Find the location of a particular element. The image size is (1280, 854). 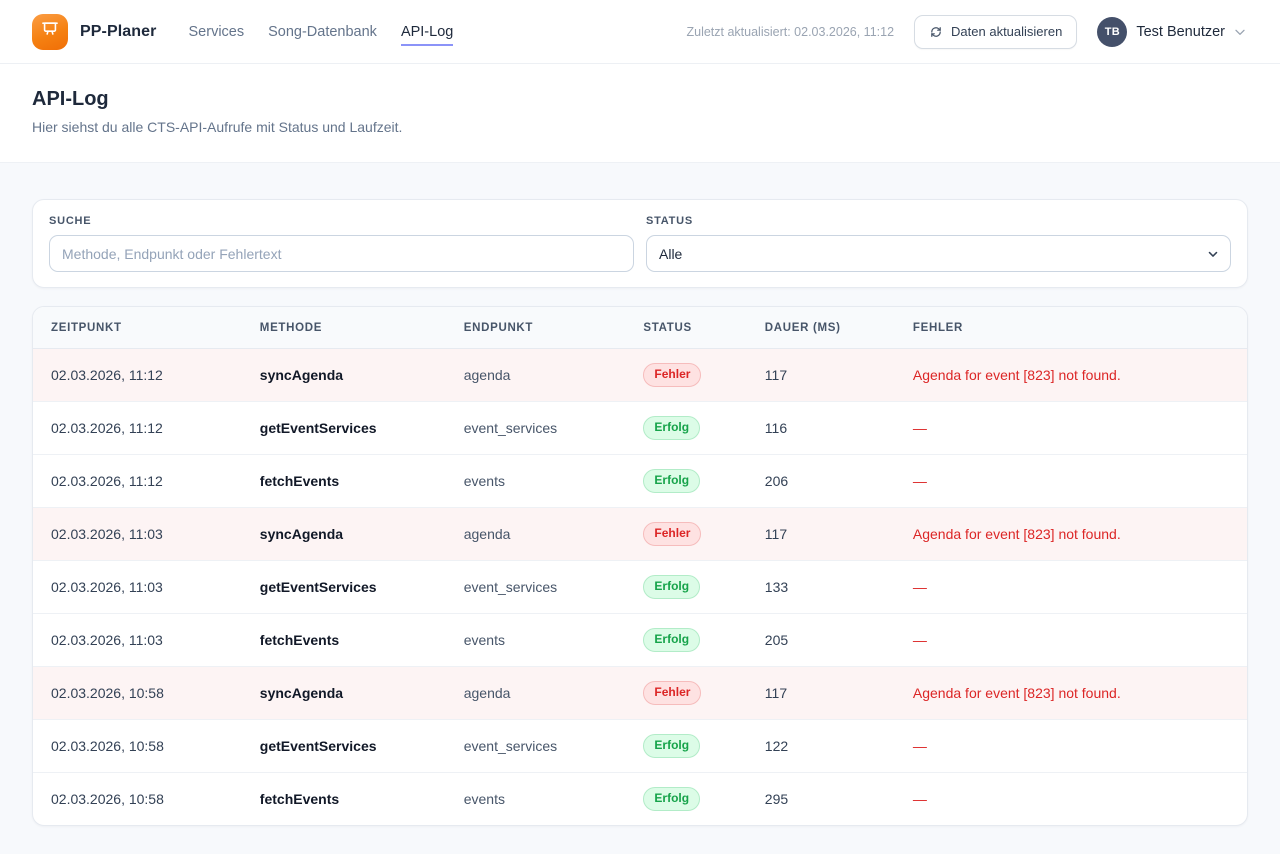

column-header-methode: METHODE is located at coordinates (343, 328).